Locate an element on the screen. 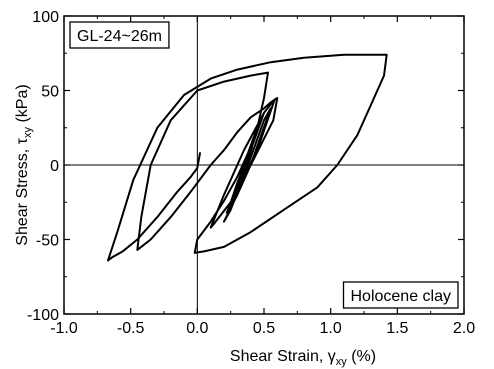  y-axis-label: Shear Stress, τxy (kPa) is located at coordinates (24, 164).